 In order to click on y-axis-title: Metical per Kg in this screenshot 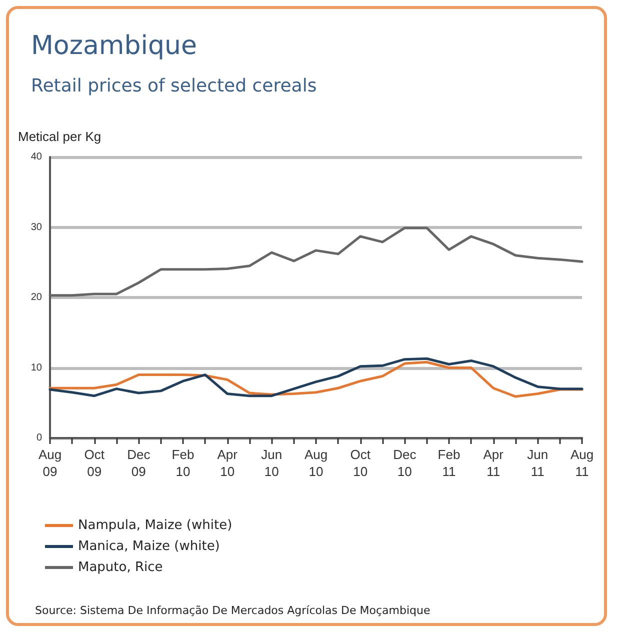, I will do `click(60, 136)`.